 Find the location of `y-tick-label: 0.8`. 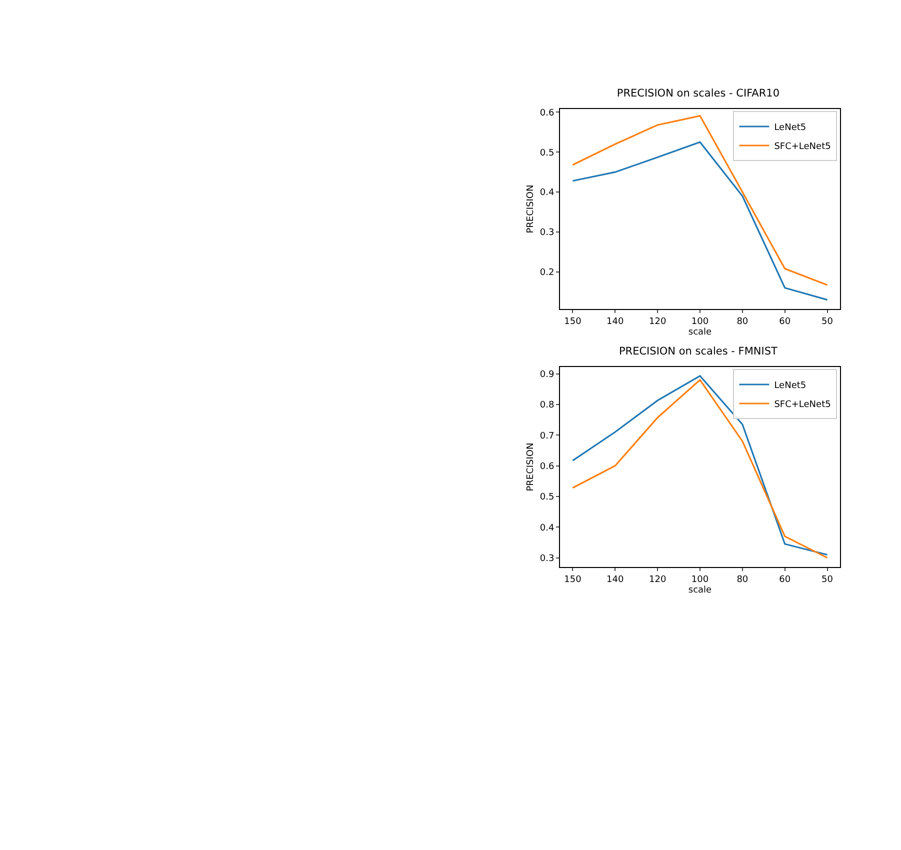

y-tick-label: 0.8 is located at coordinates (547, 405).